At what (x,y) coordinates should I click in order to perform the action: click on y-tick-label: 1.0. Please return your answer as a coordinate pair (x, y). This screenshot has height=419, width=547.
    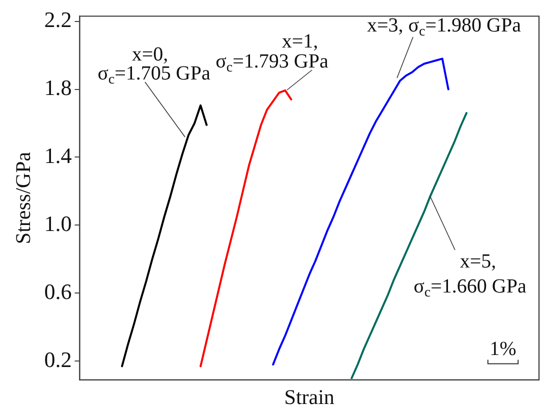
    Looking at the image, I should click on (58, 223).